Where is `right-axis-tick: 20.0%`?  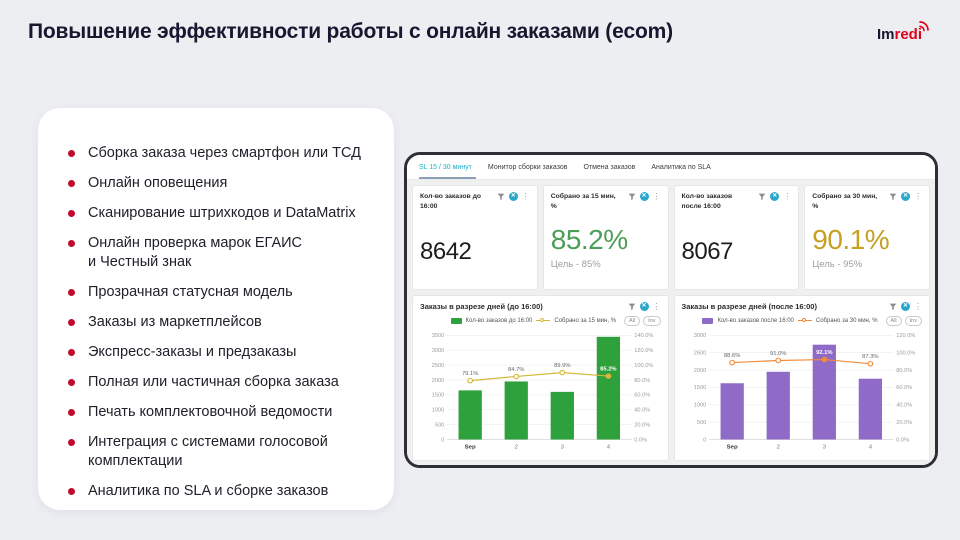
right-axis-tick: 20.0% is located at coordinates (904, 423).